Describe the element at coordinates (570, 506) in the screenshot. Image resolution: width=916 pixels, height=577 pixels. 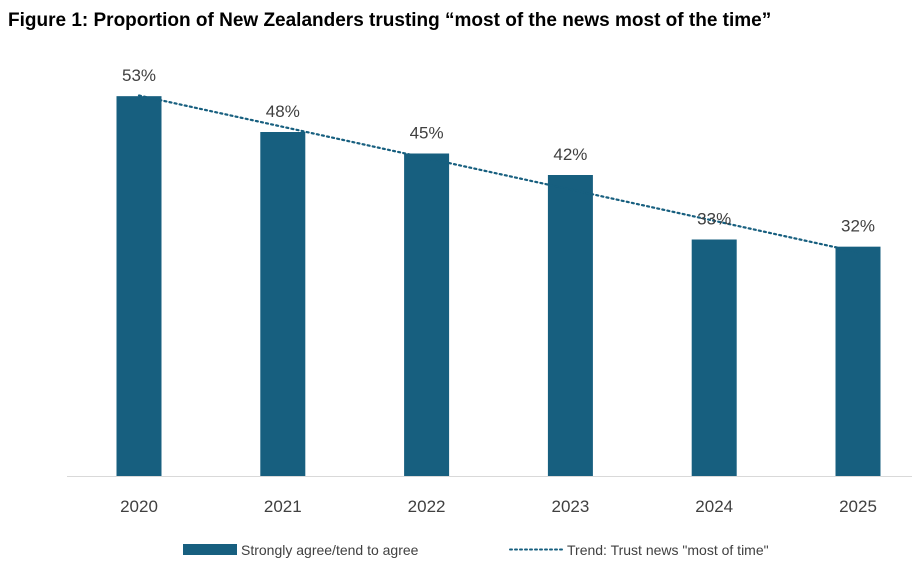
I see `x-tick-label: 2023` at that location.